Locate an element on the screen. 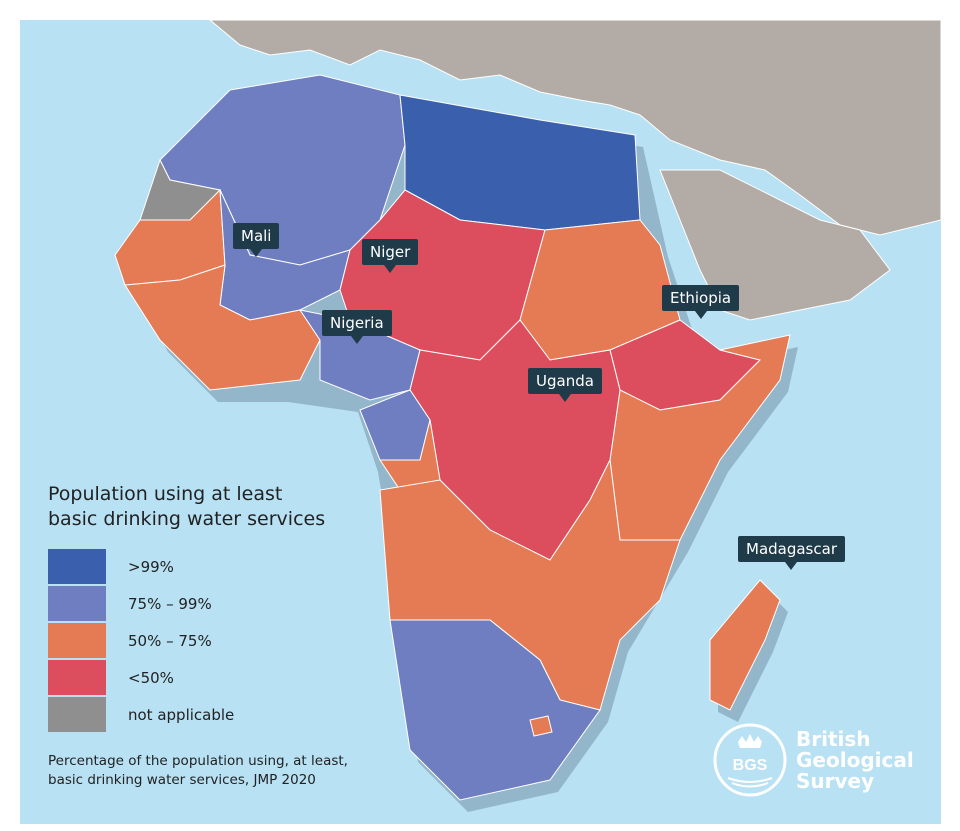 The width and height of the screenshot is (960, 831). legend-item: >99% is located at coordinates (141, 566).